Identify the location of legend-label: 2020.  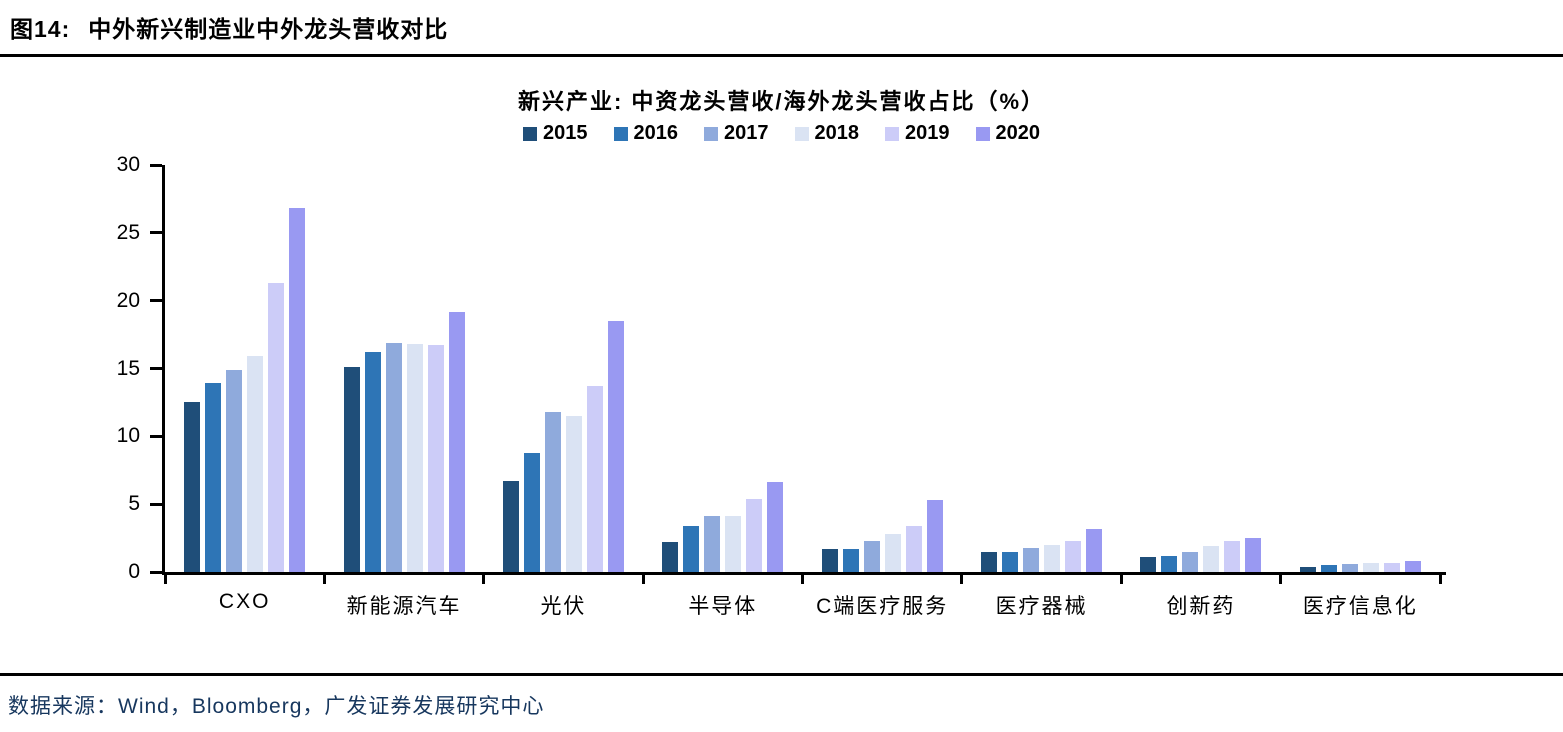
(1018, 133).